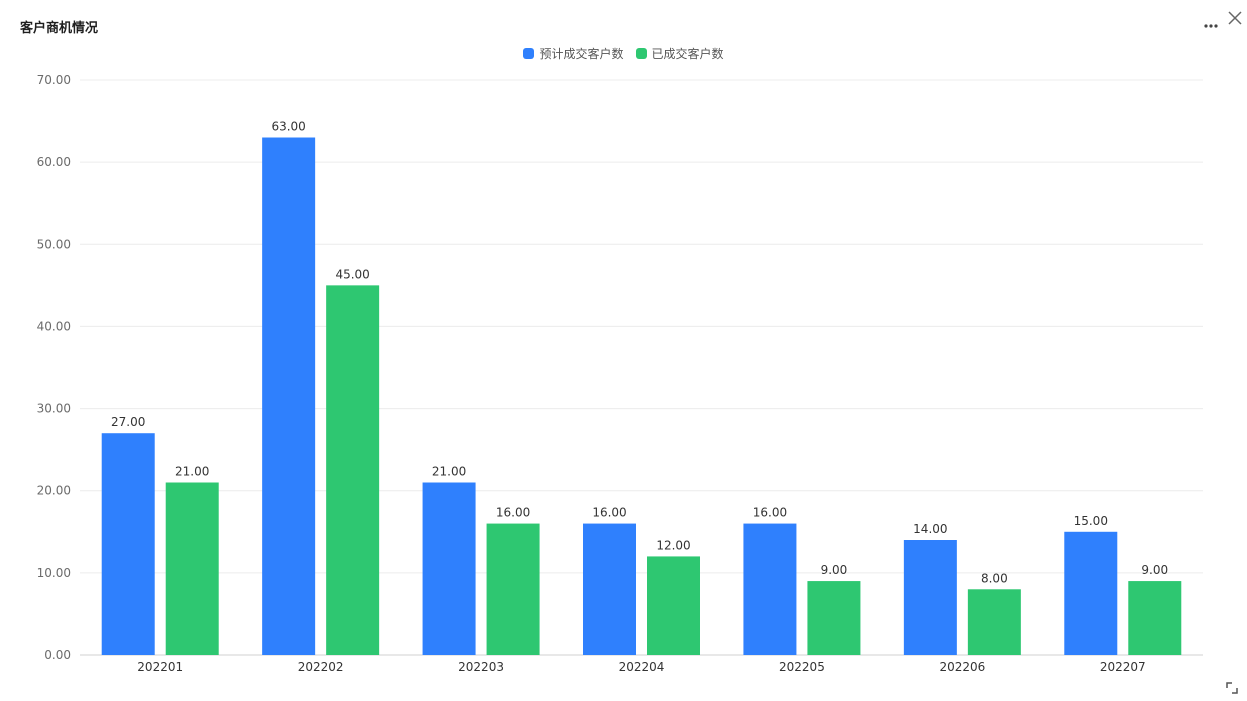 The image size is (1247, 701). Describe the element at coordinates (1232, 688) in the screenshot. I see `expand-corner-icon` at that location.